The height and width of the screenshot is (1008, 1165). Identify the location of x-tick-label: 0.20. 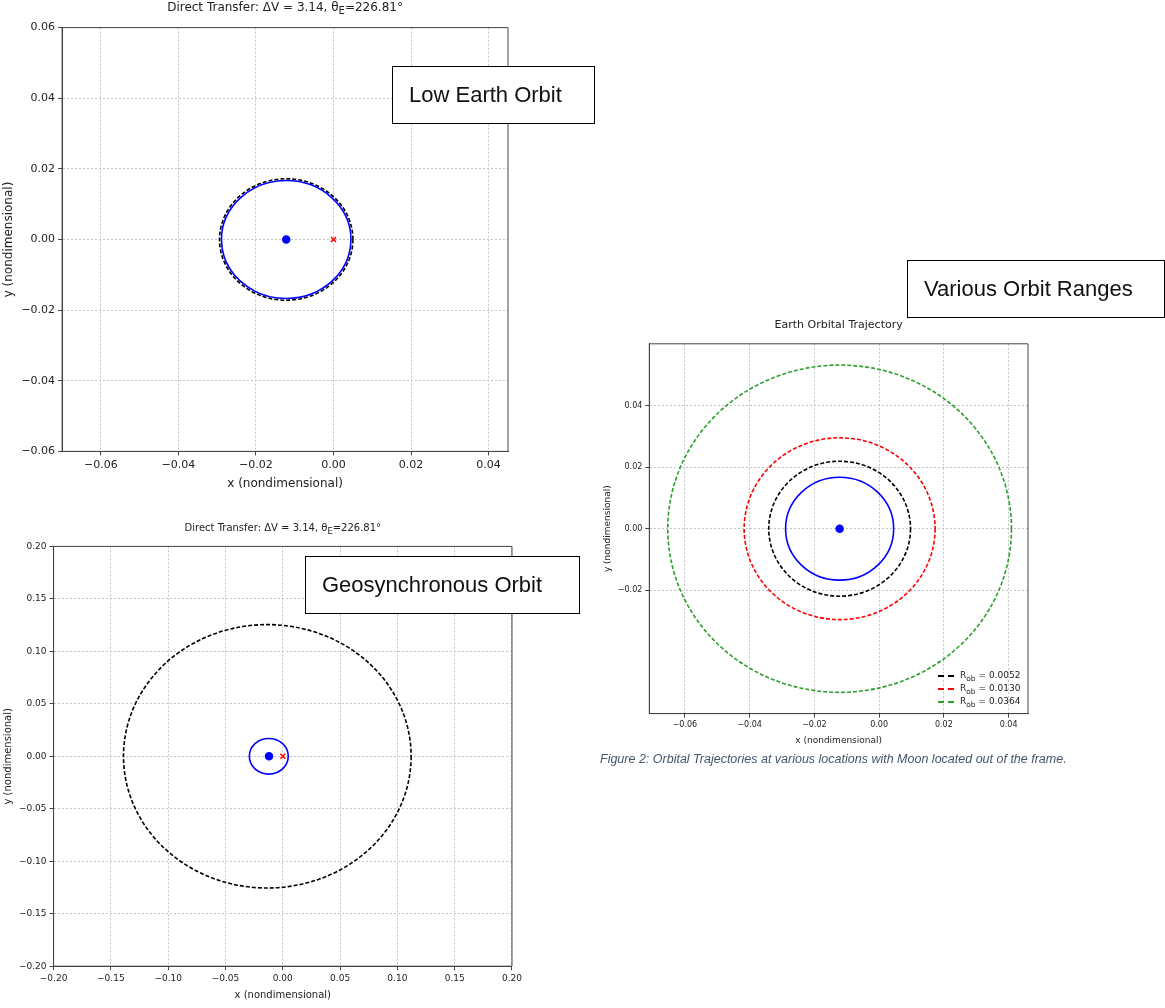
(512, 977).